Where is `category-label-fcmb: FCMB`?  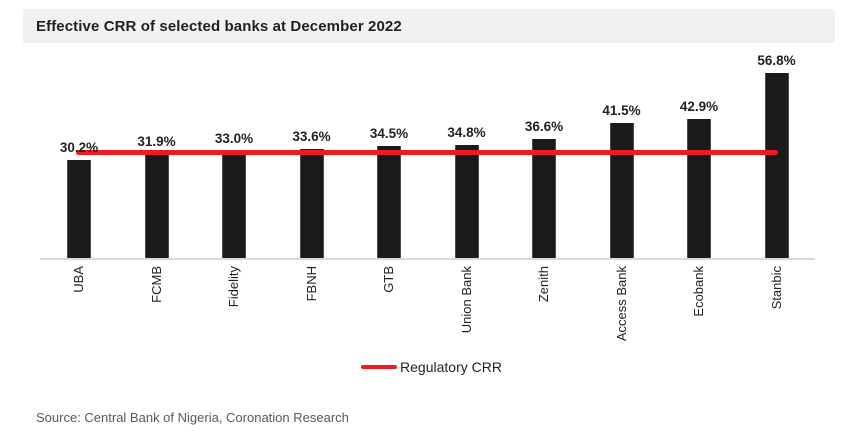 category-label-fcmb: FCMB is located at coordinates (156, 284).